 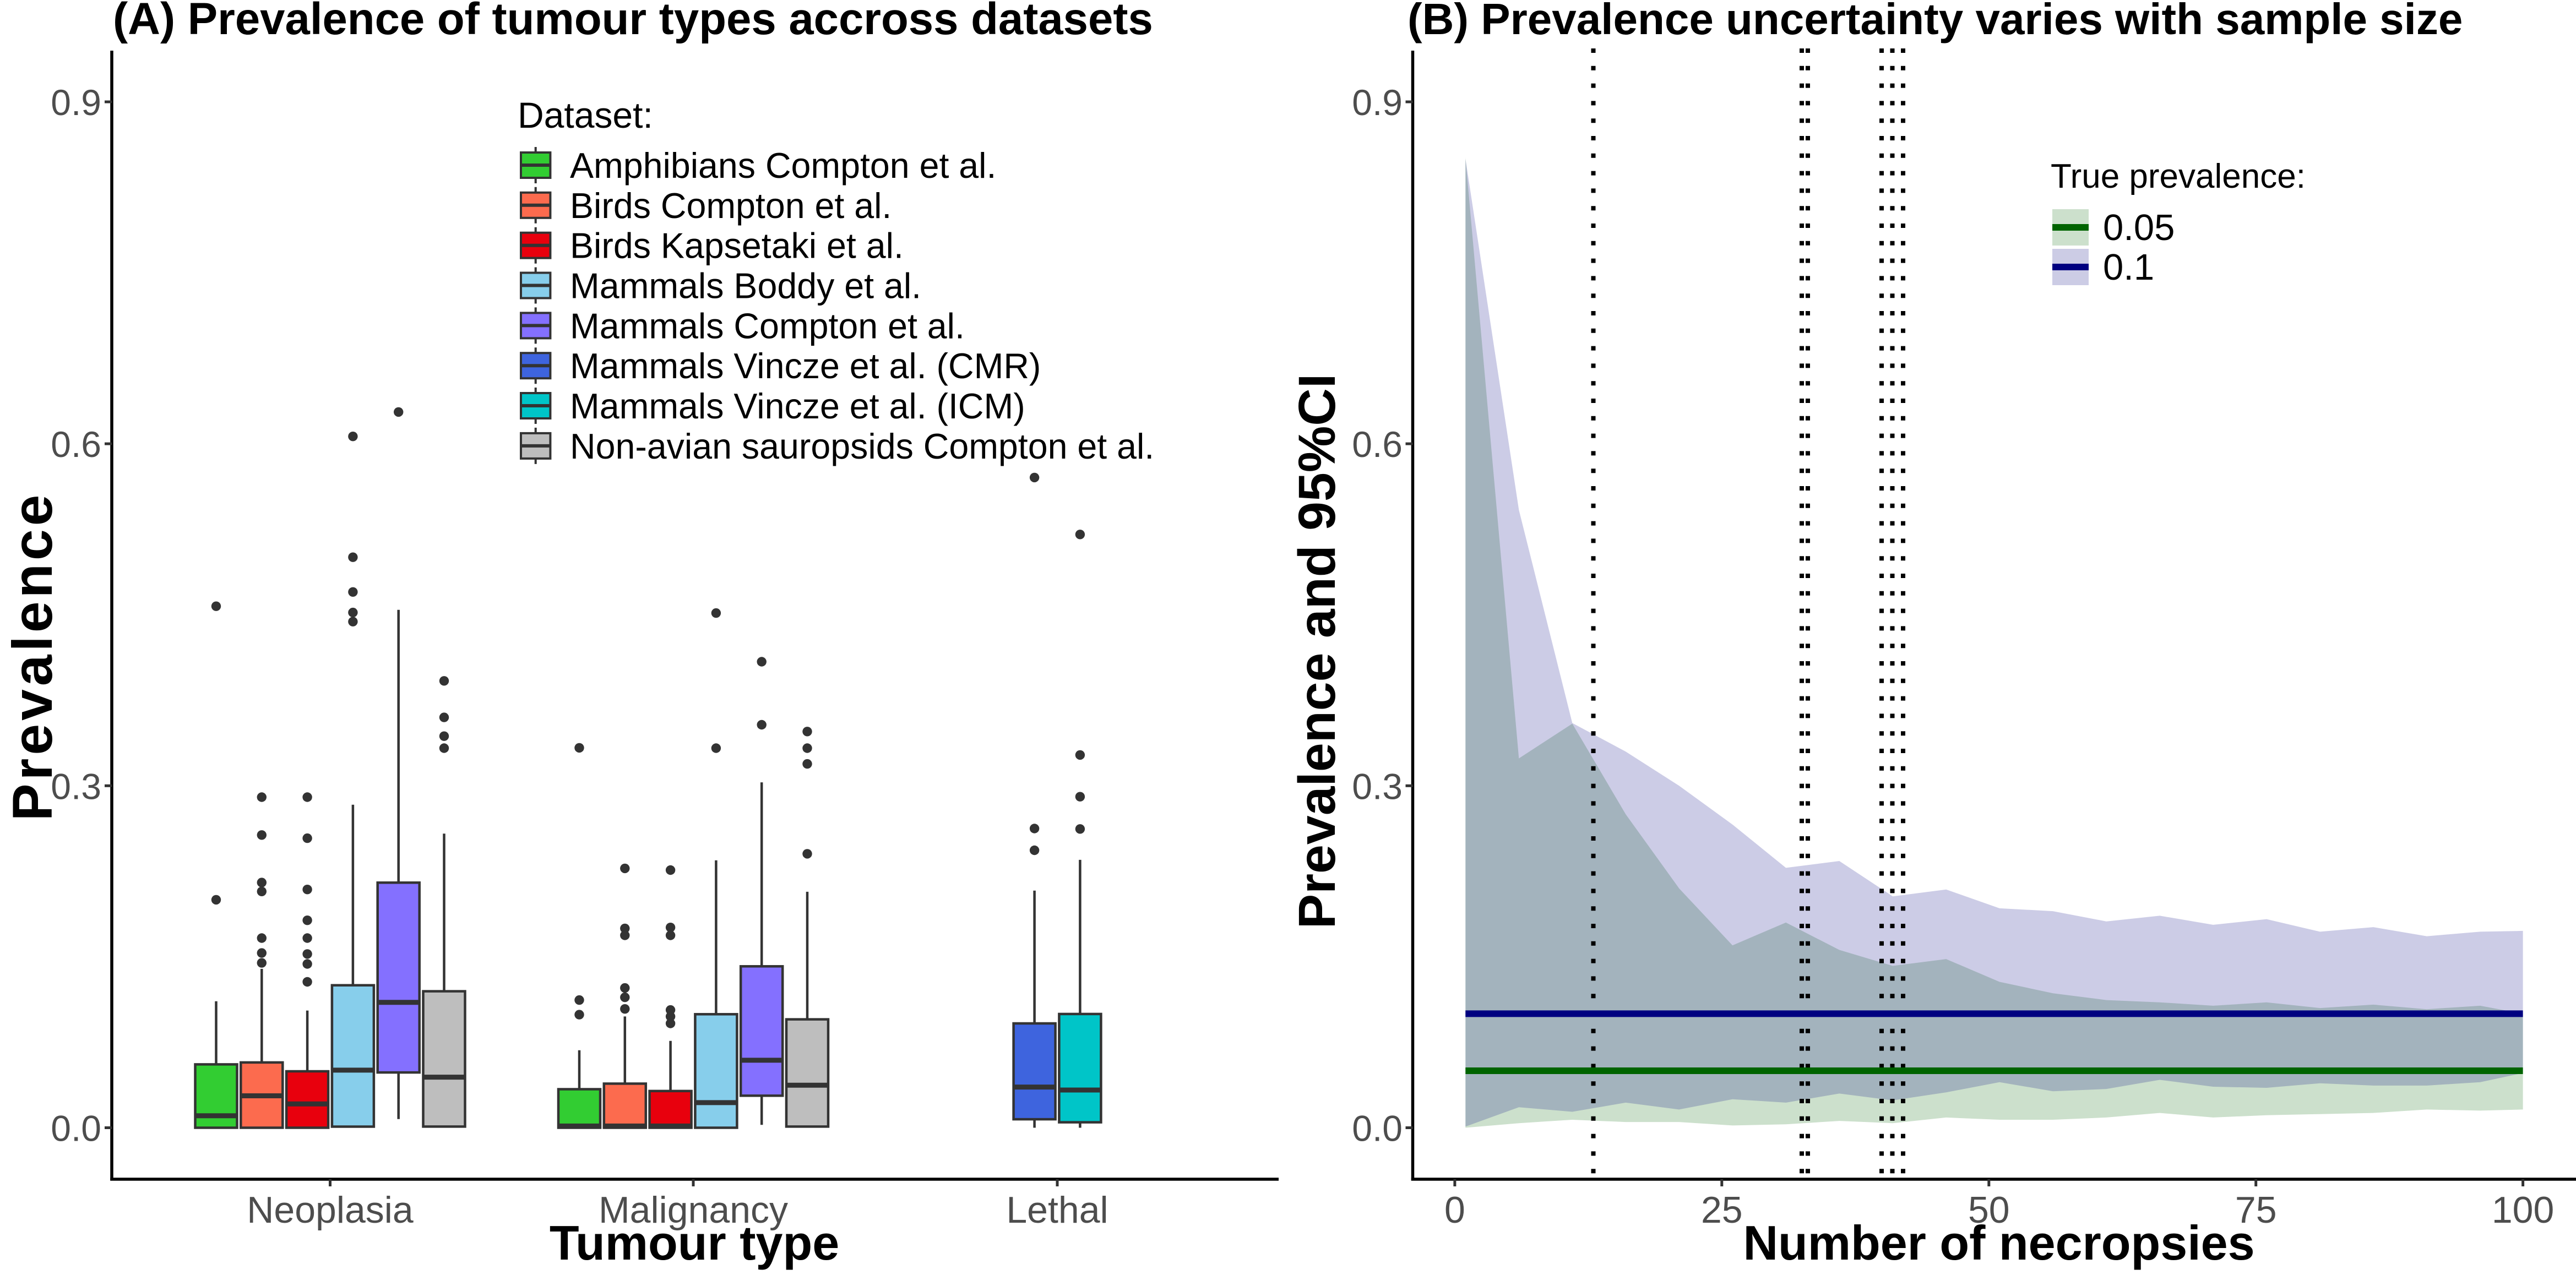 I want to click on svg-text: Amphibians Compton et al., so click(x=783, y=166).